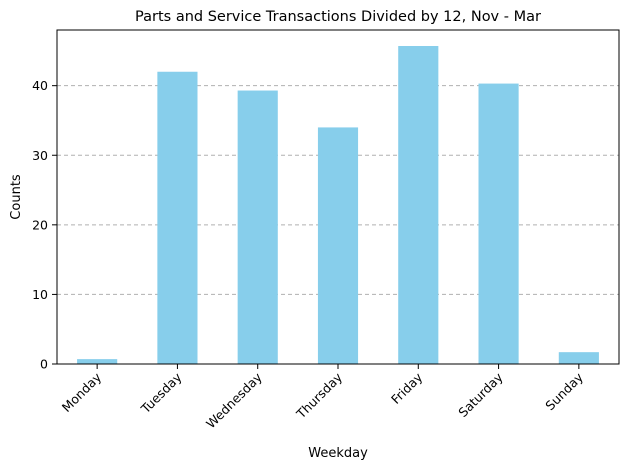  What do you see at coordinates (418, 205) in the screenshot?
I see `bar-friday` at bounding box center [418, 205].